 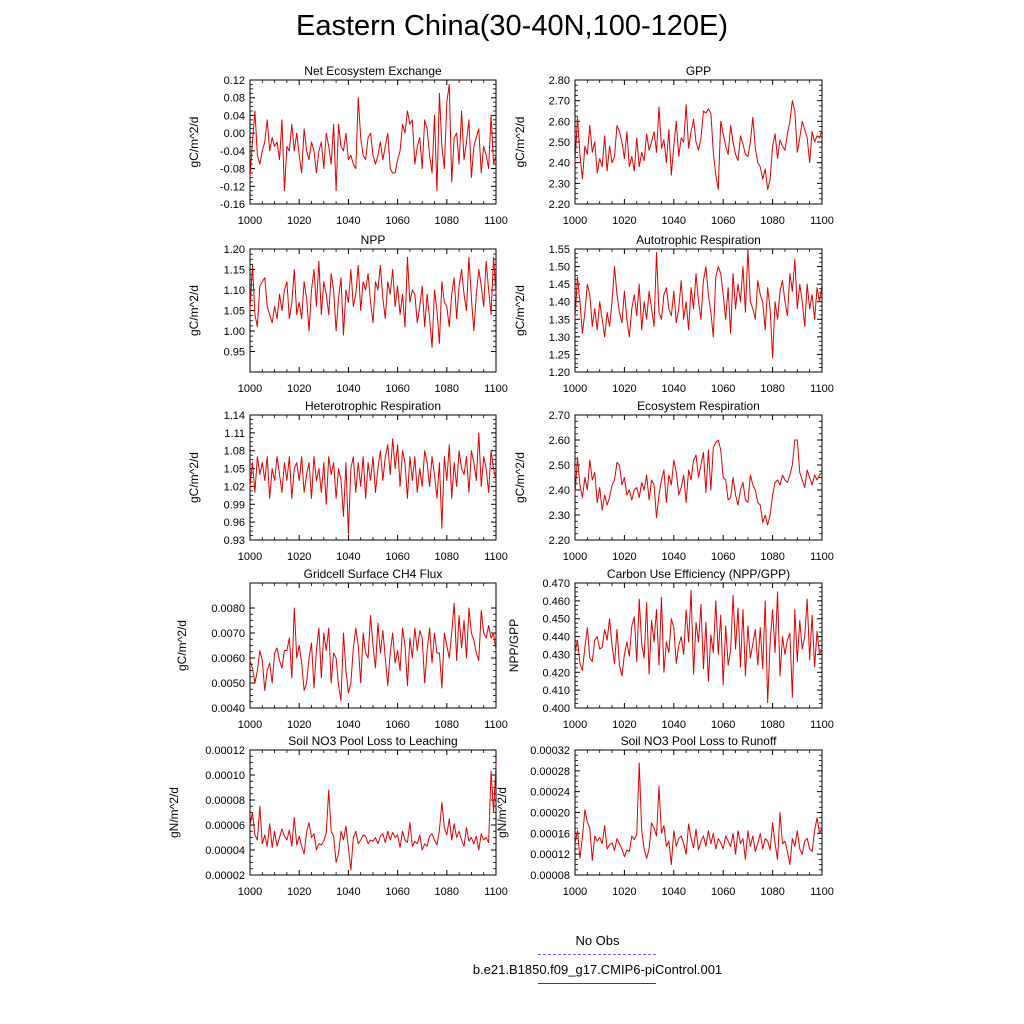 I want to click on y-tick-label: 0.99, so click(x=234, y=505).